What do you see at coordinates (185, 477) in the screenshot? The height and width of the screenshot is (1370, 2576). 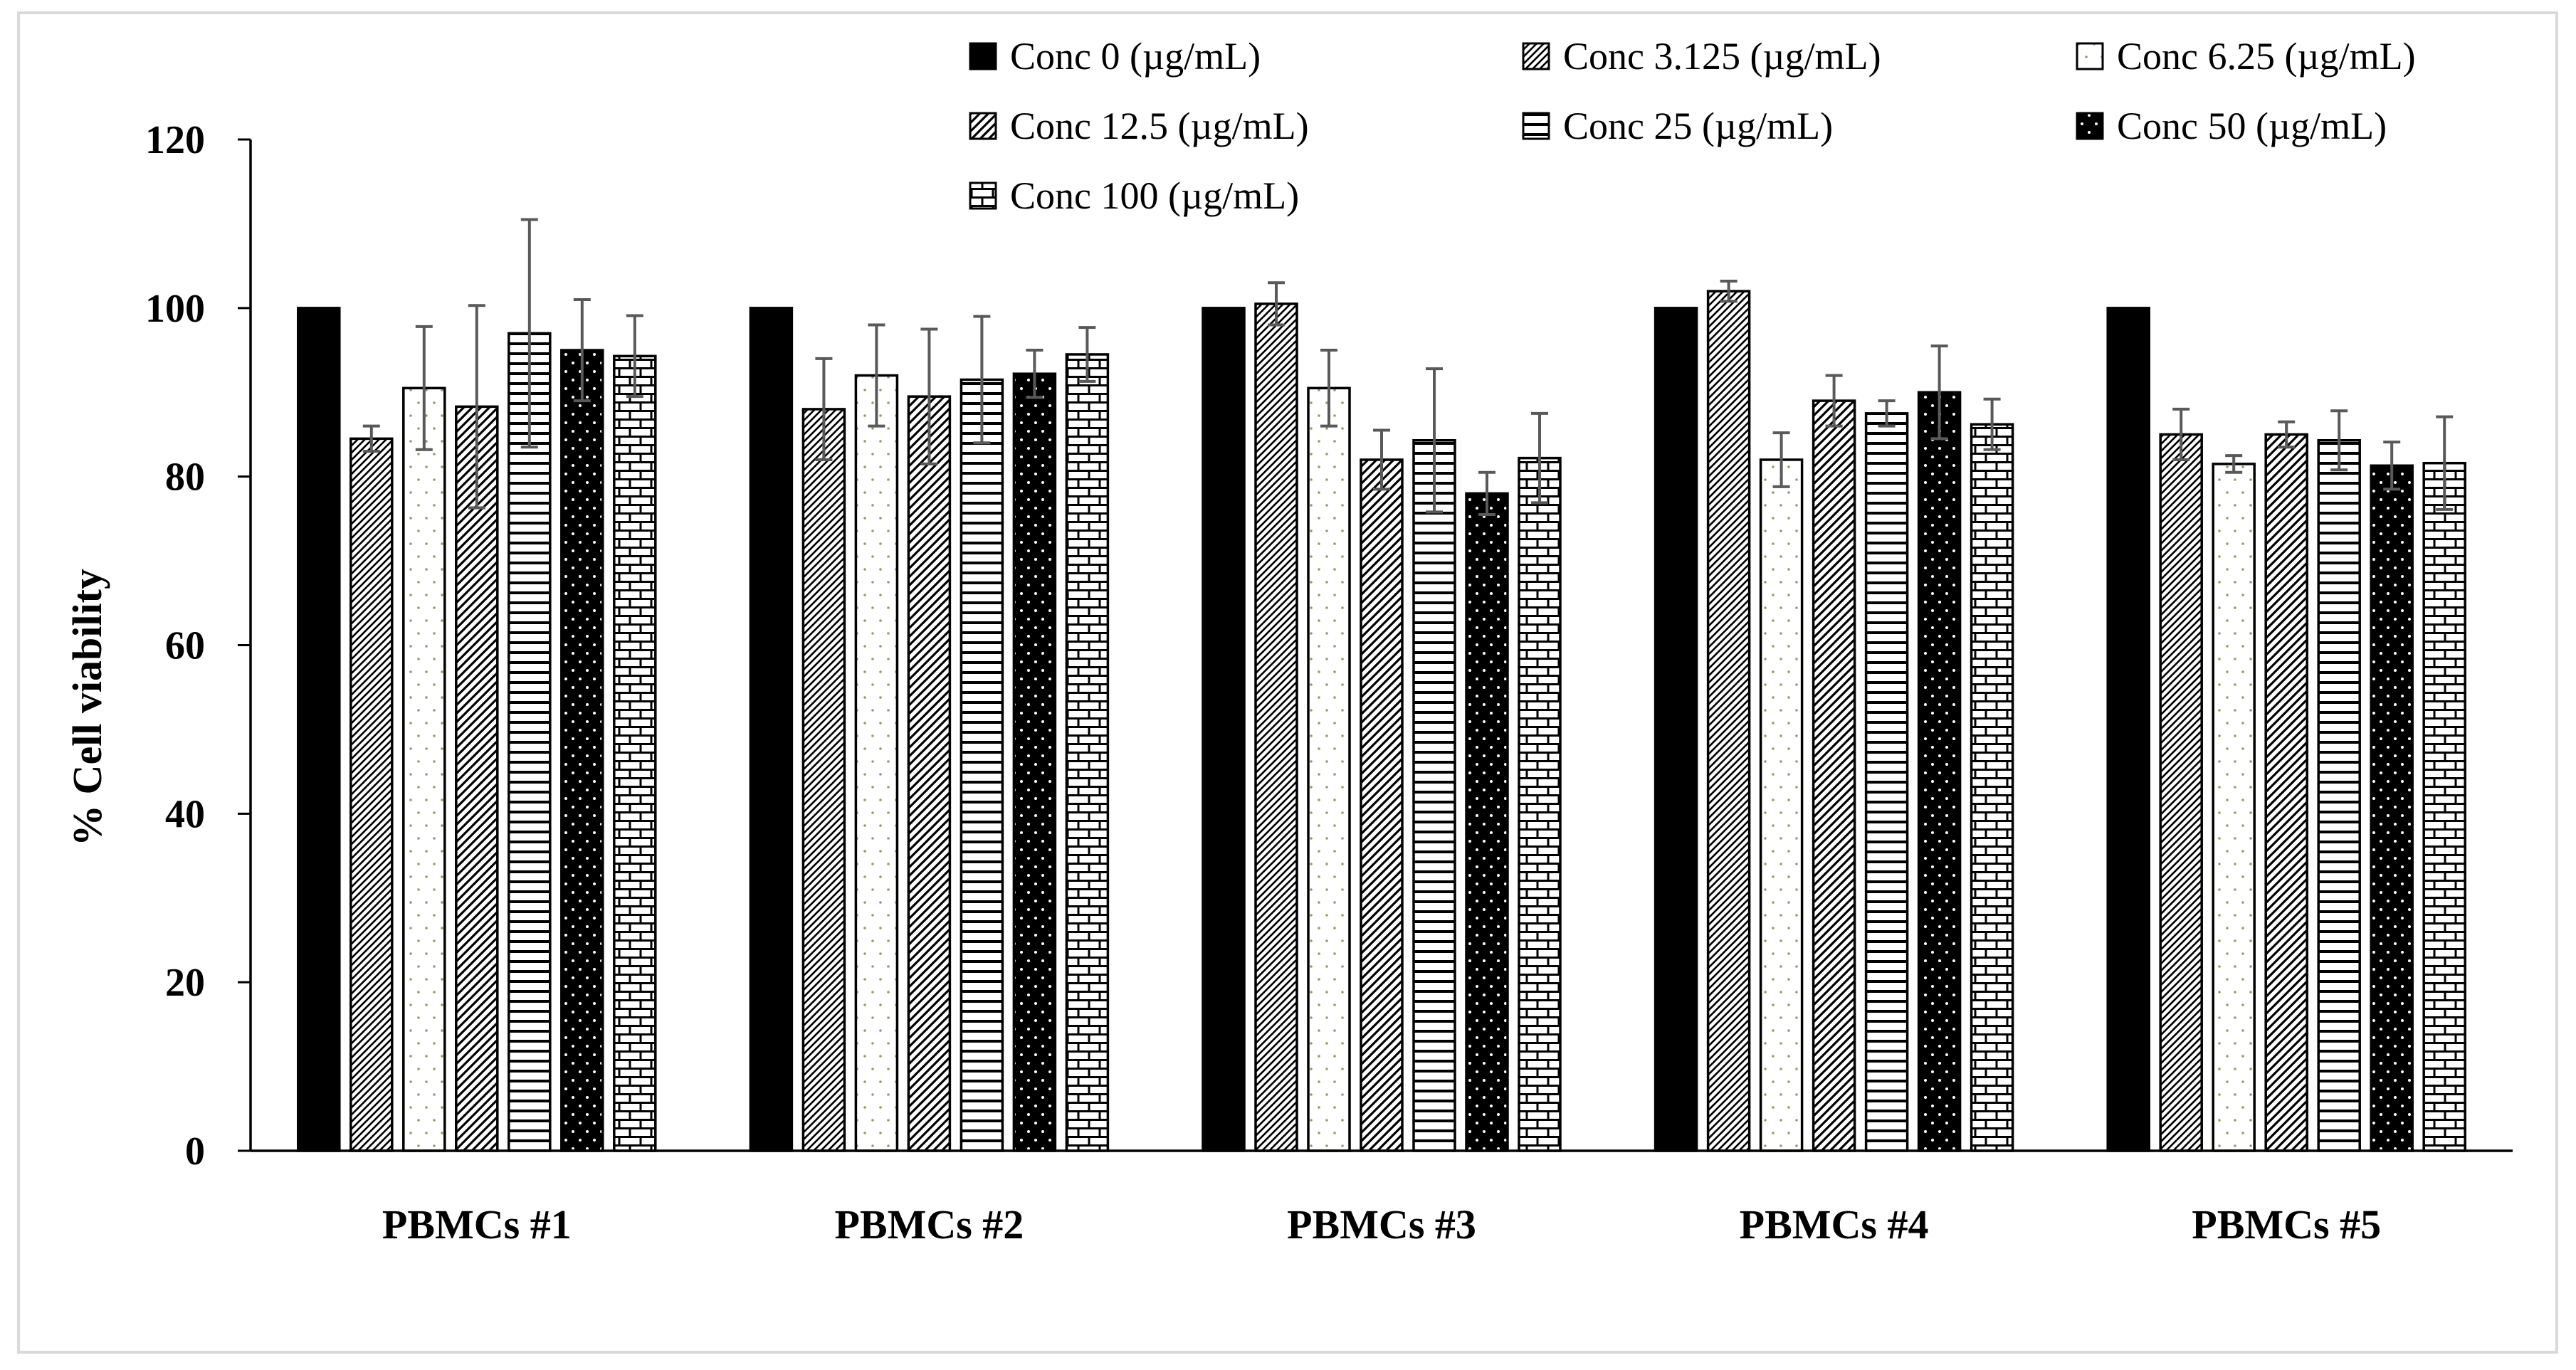 I see `y-tick-label: 80` at bounding box center [185, 477].